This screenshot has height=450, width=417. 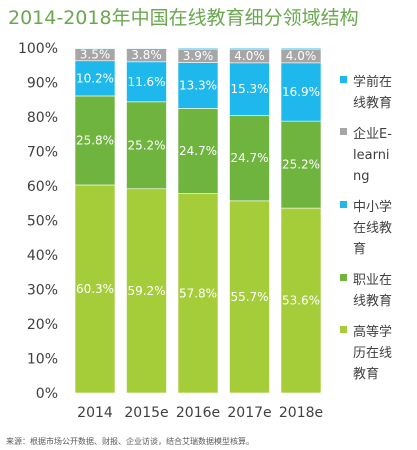 What do you see at coordinates (372, 280) in the screenshot?
I see `legend-label: 职业在` at bounding box center [372, 280].